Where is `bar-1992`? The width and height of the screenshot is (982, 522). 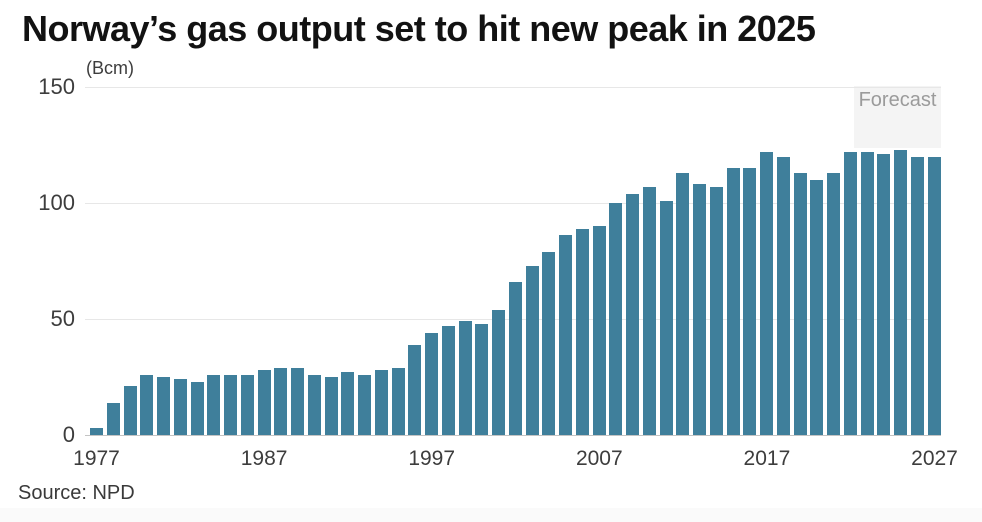
bar-1992 is located at coordinates (348, 403).